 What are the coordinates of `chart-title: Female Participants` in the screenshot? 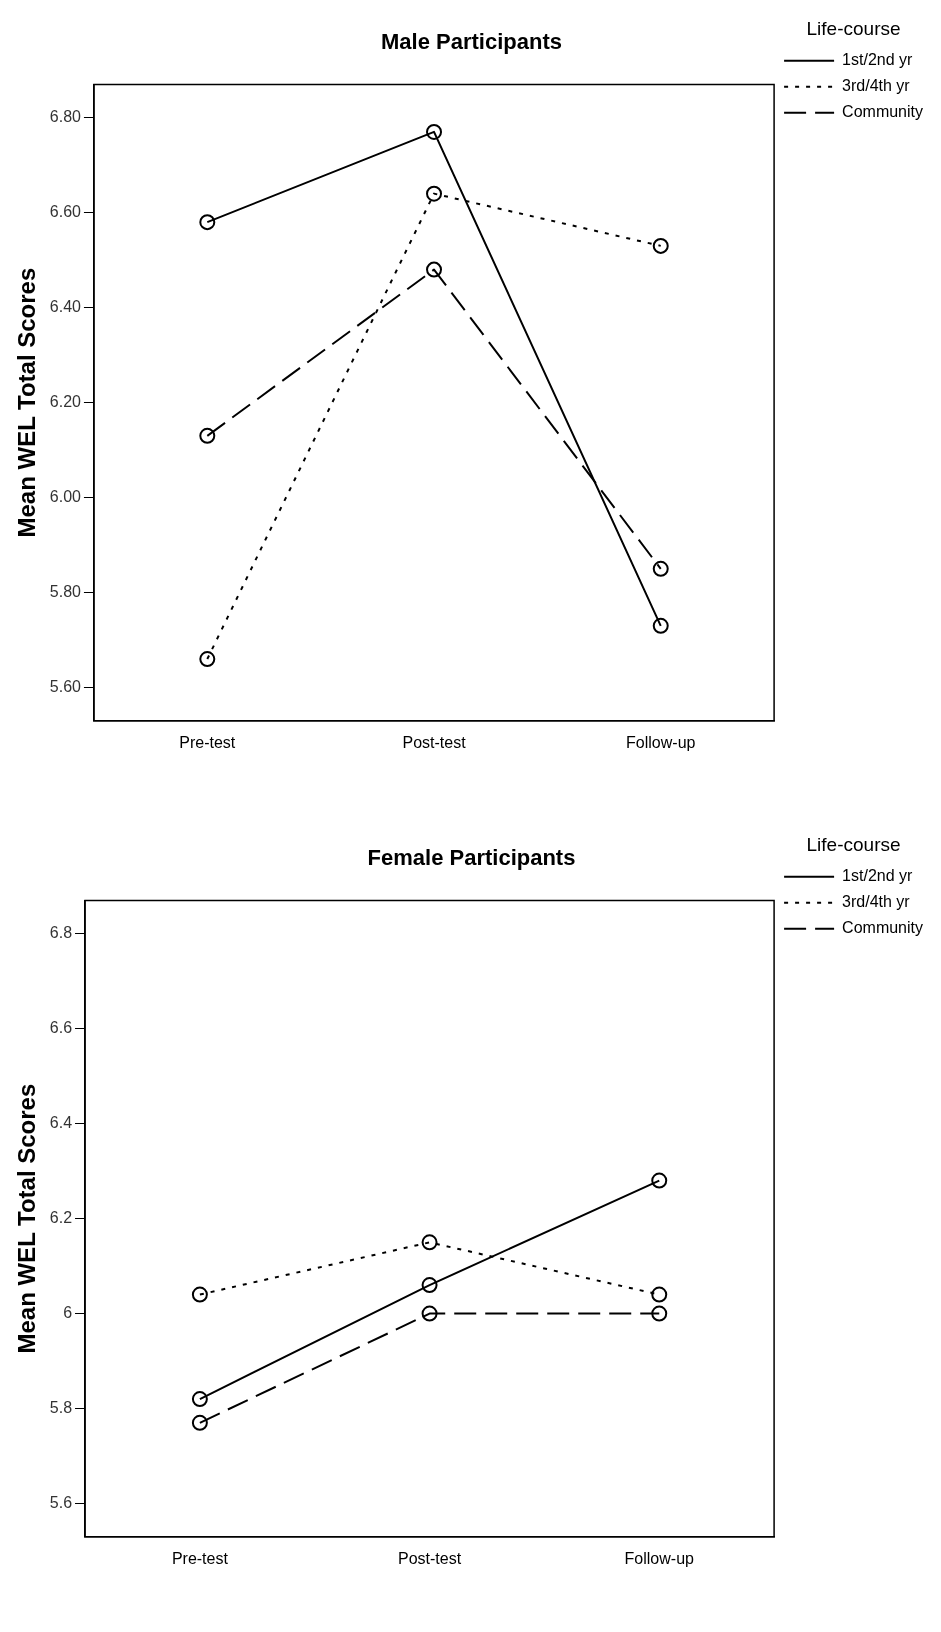 It's located at (471, 858).